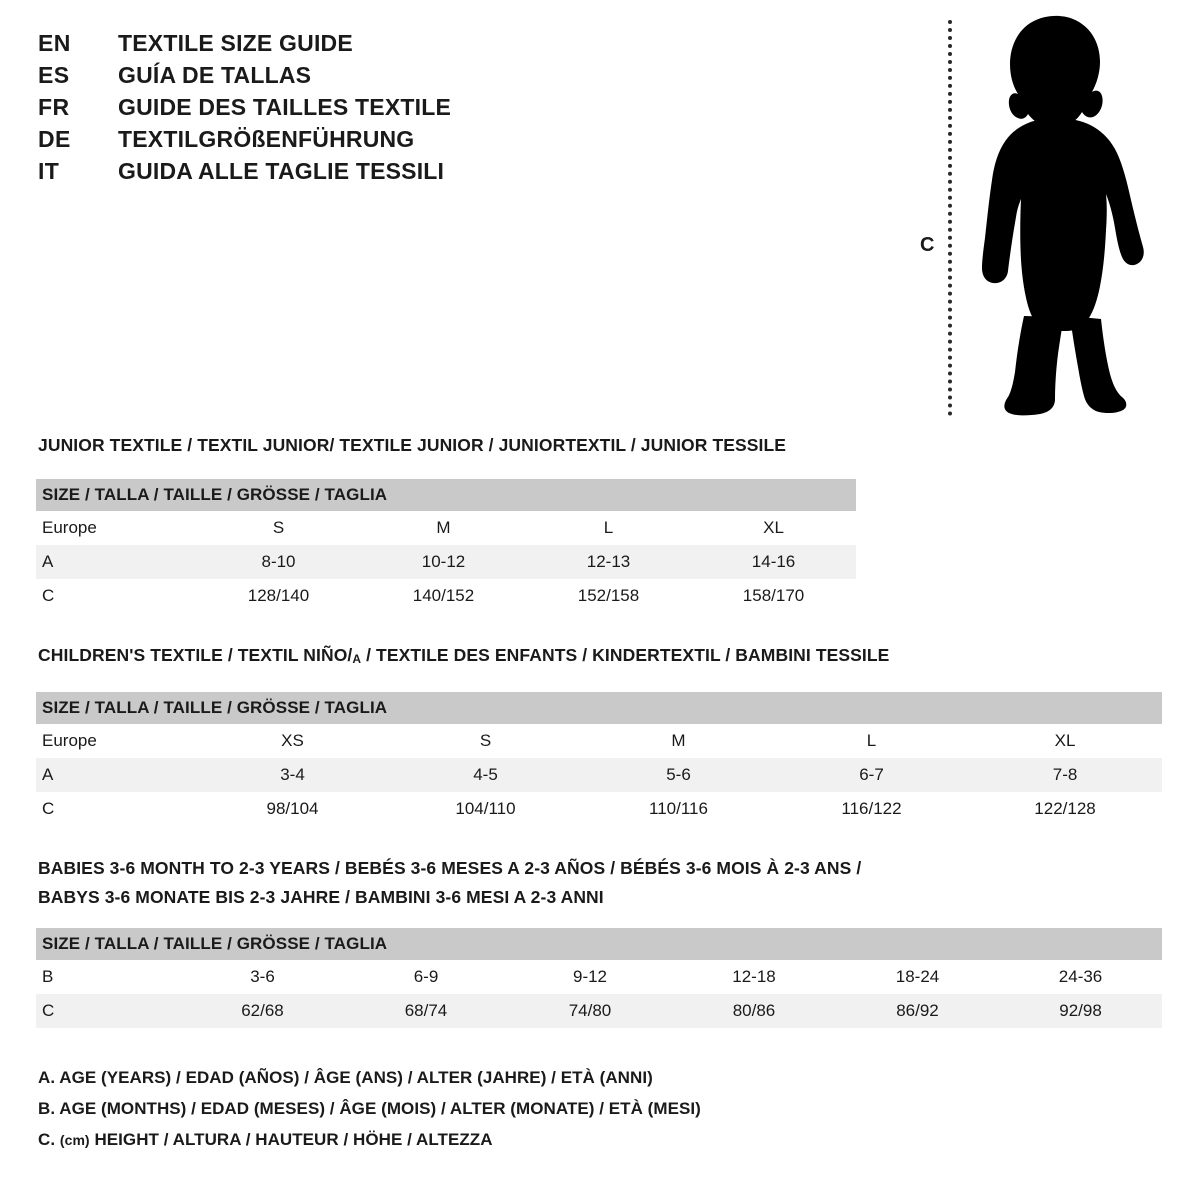  I want to click on table-cell: 18-24, so click(917, 977).